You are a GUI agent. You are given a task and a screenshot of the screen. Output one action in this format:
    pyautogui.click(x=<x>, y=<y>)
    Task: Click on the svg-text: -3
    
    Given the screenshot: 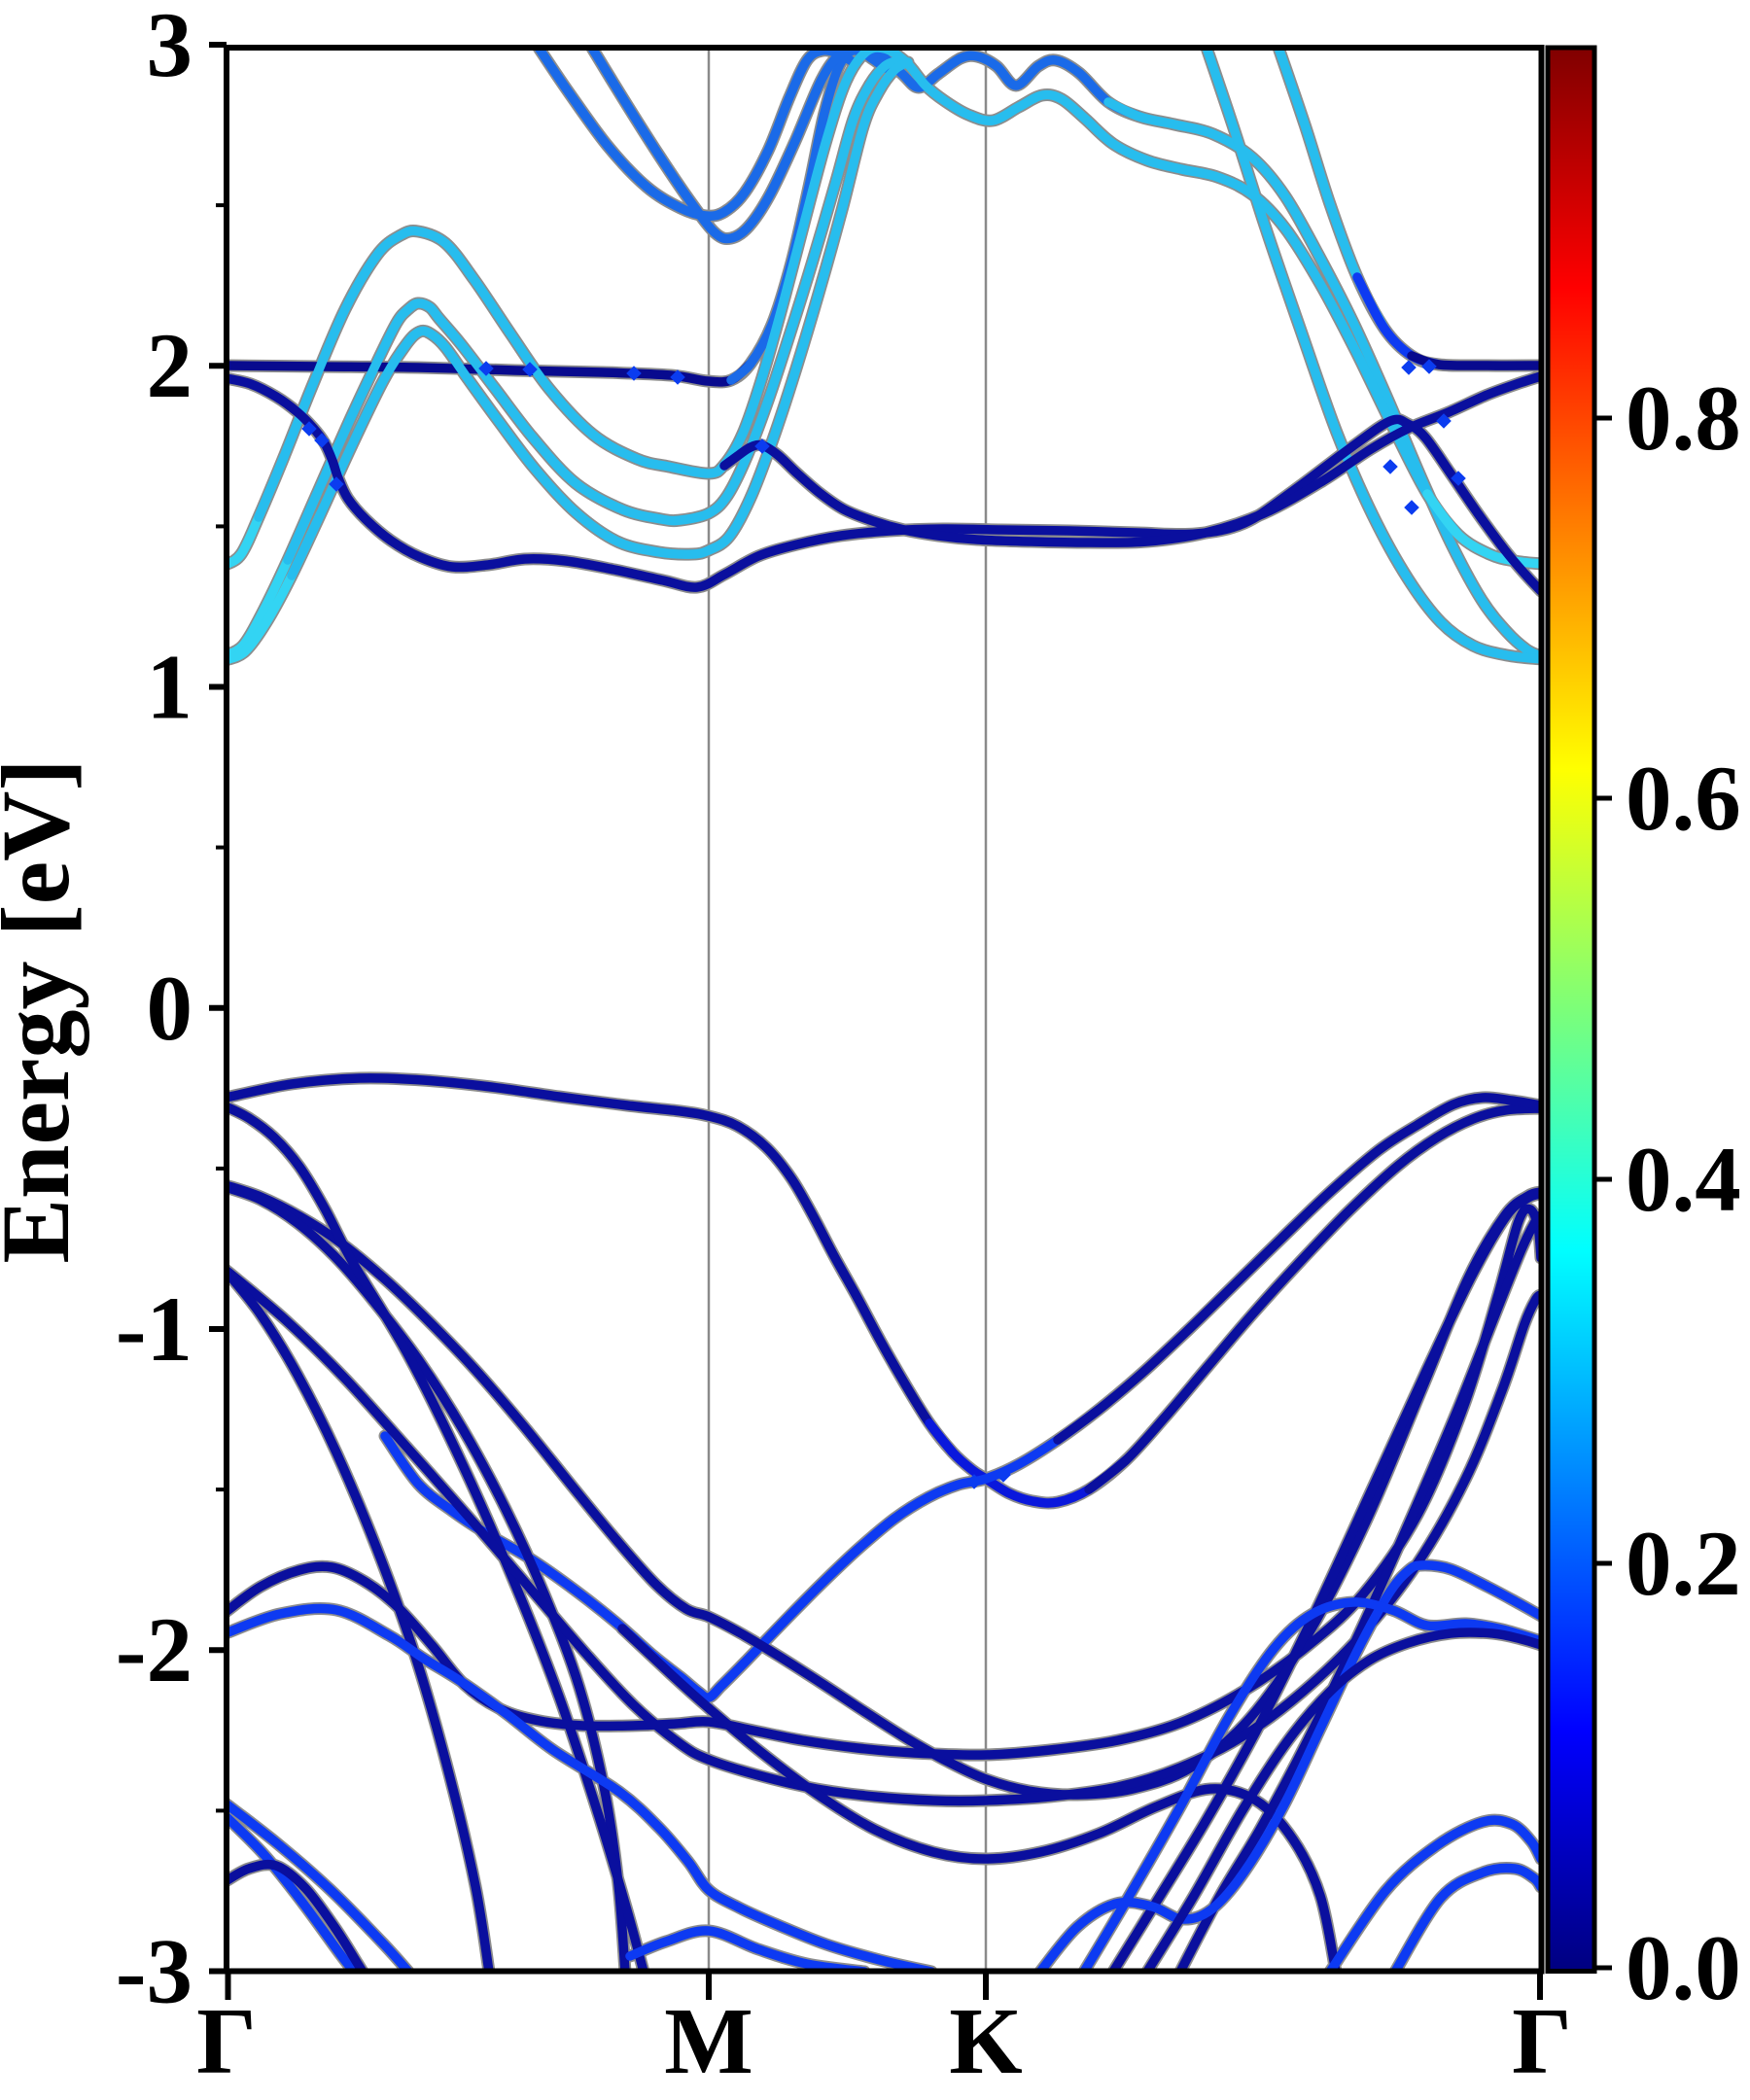 What is the action you would take?
    pyautogui.click(x=154, y=1971)
    